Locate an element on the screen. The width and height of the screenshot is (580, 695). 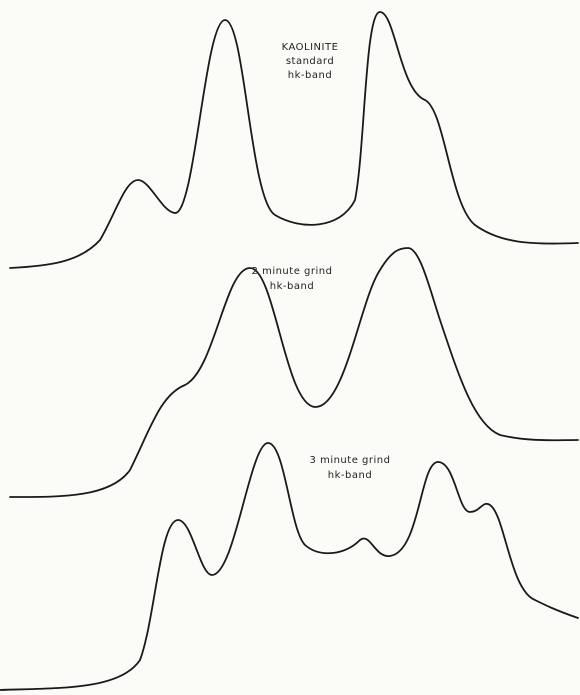
trace-label: standard is located at coordinates (310, 61).